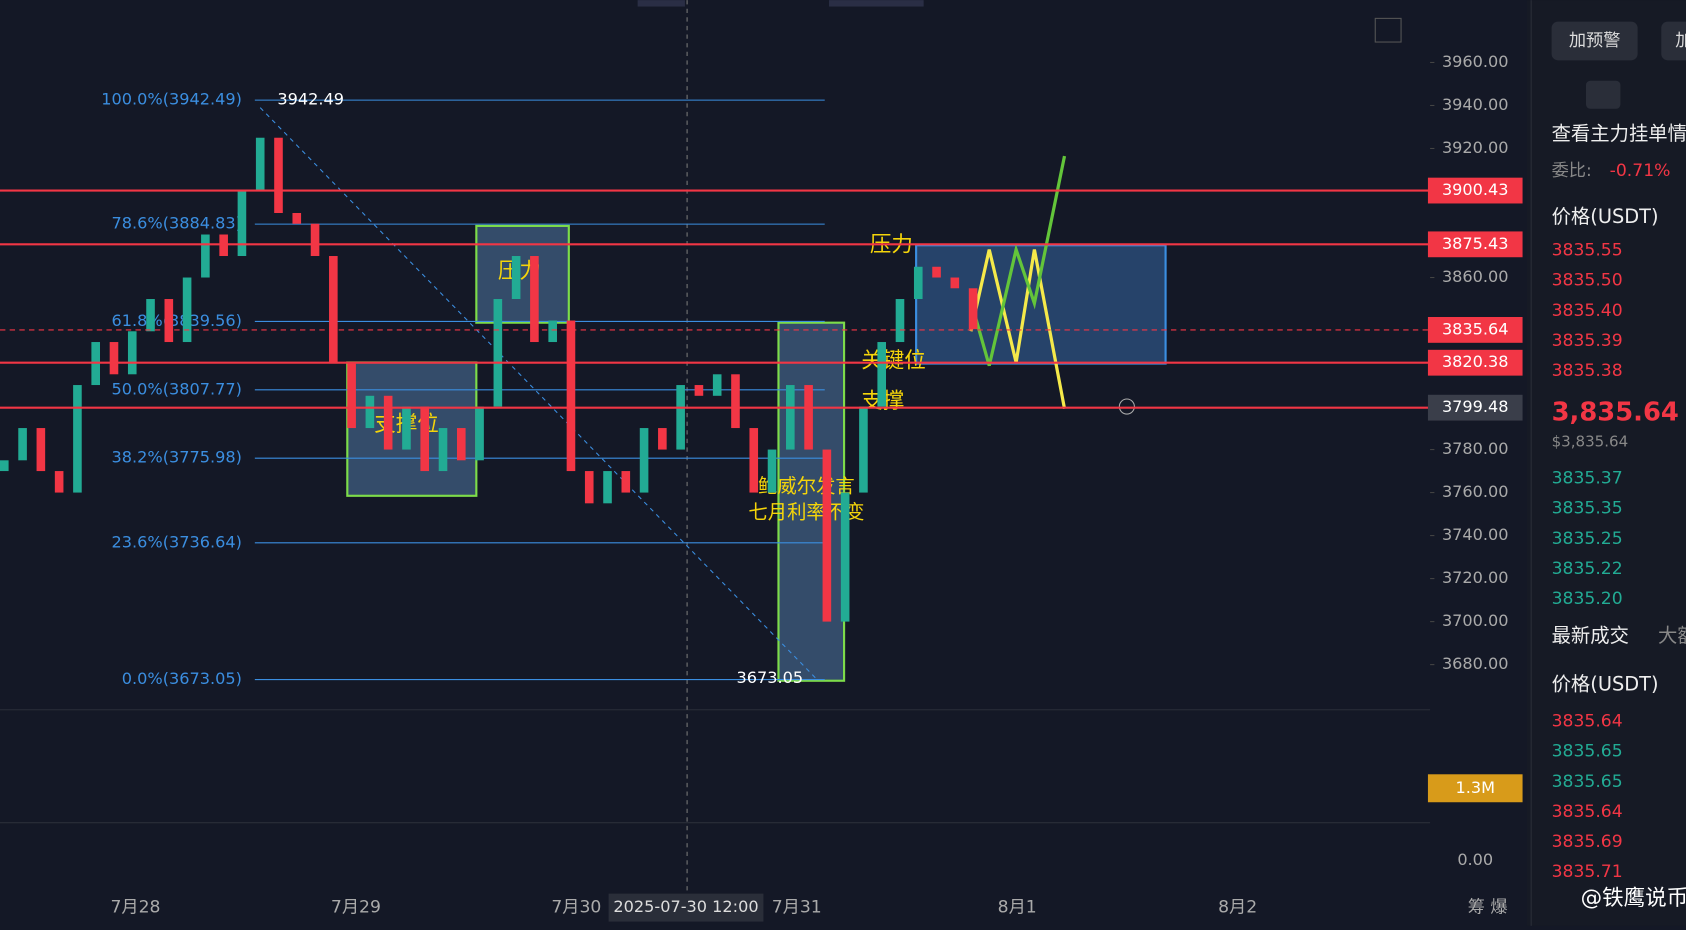  What do you see at coordinates (1587, 281) in the screenshot?
I see `ask-price: 3835.50` at bounding box center [1587, 281].